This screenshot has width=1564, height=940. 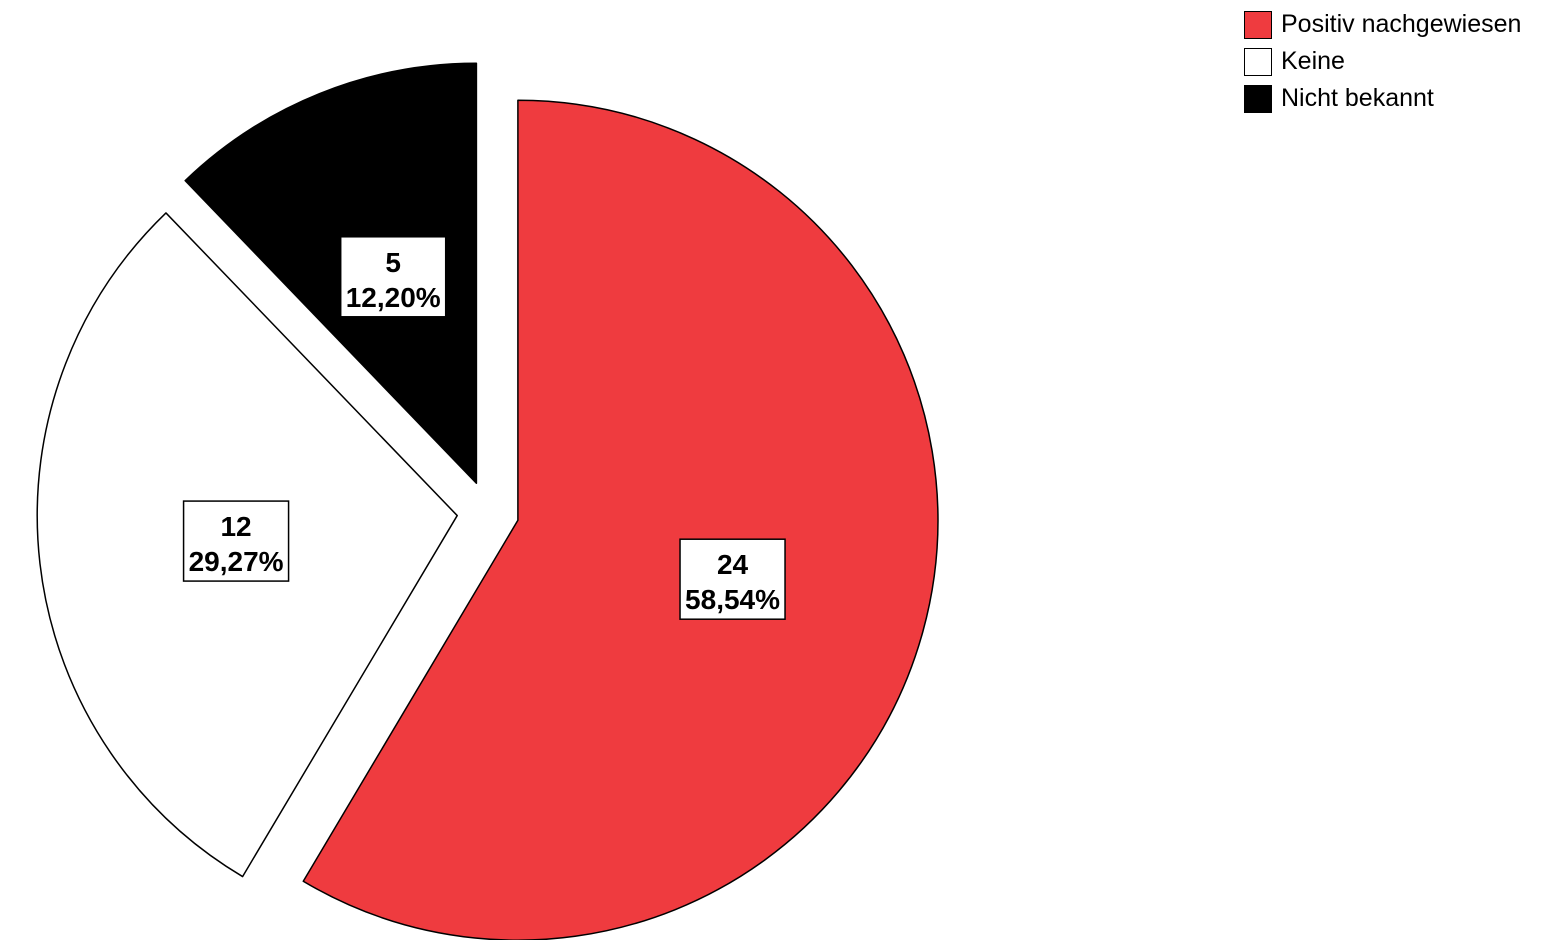 What do you see at coordinates (1313, 61) in the screenshot?
I see `legend-label: Keine` at bounding box center [1313, 61].